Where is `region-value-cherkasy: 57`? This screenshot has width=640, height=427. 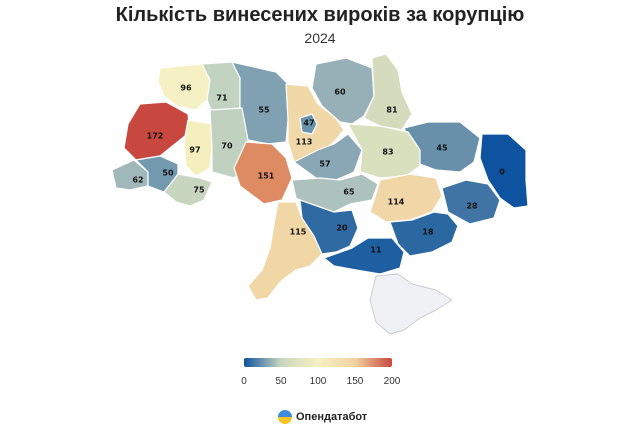 region-value-cherkasy: 57 is located at coordinates (324, 164).